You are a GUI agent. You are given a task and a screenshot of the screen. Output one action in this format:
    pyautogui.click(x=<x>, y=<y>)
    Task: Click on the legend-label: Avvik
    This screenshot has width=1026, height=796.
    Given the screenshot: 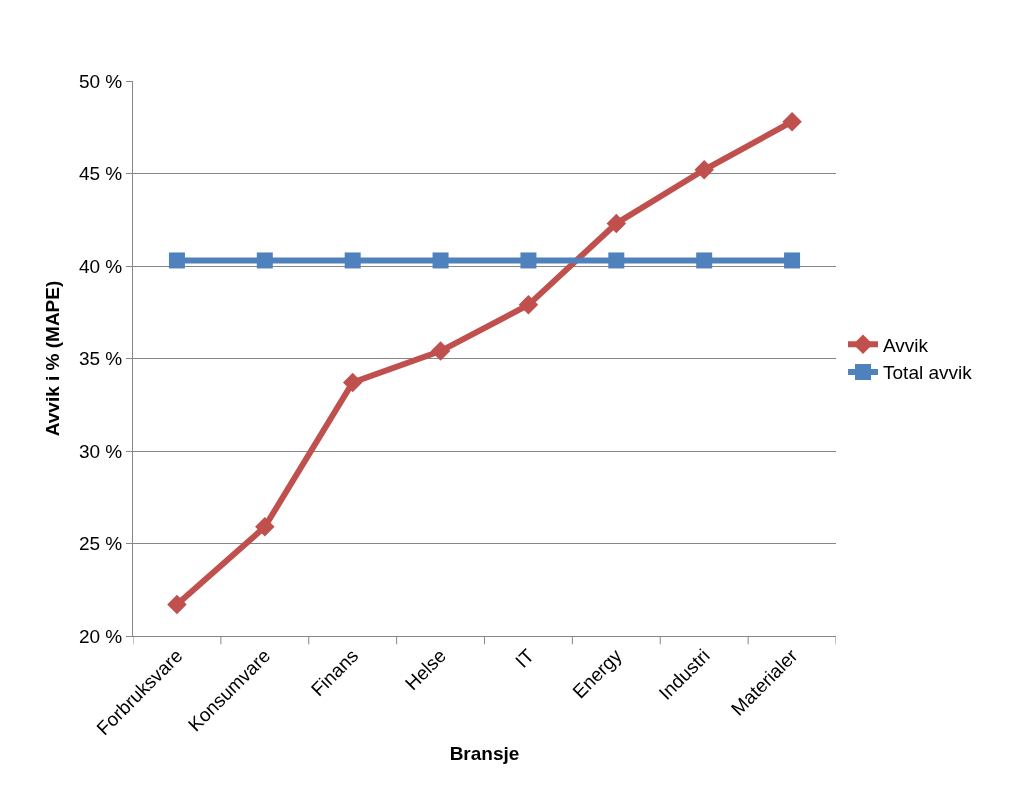 What is the action you would take?
    pyautogui.click(x=906, y=345)
    